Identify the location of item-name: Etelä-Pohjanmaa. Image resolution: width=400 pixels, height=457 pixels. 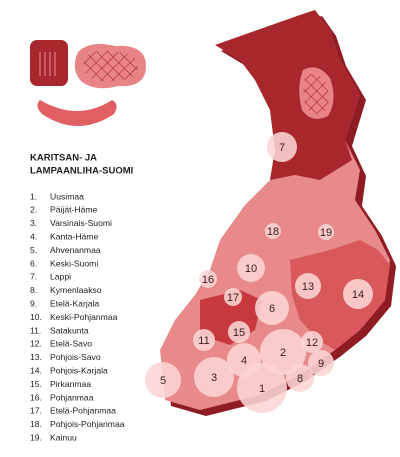
(83, 411).